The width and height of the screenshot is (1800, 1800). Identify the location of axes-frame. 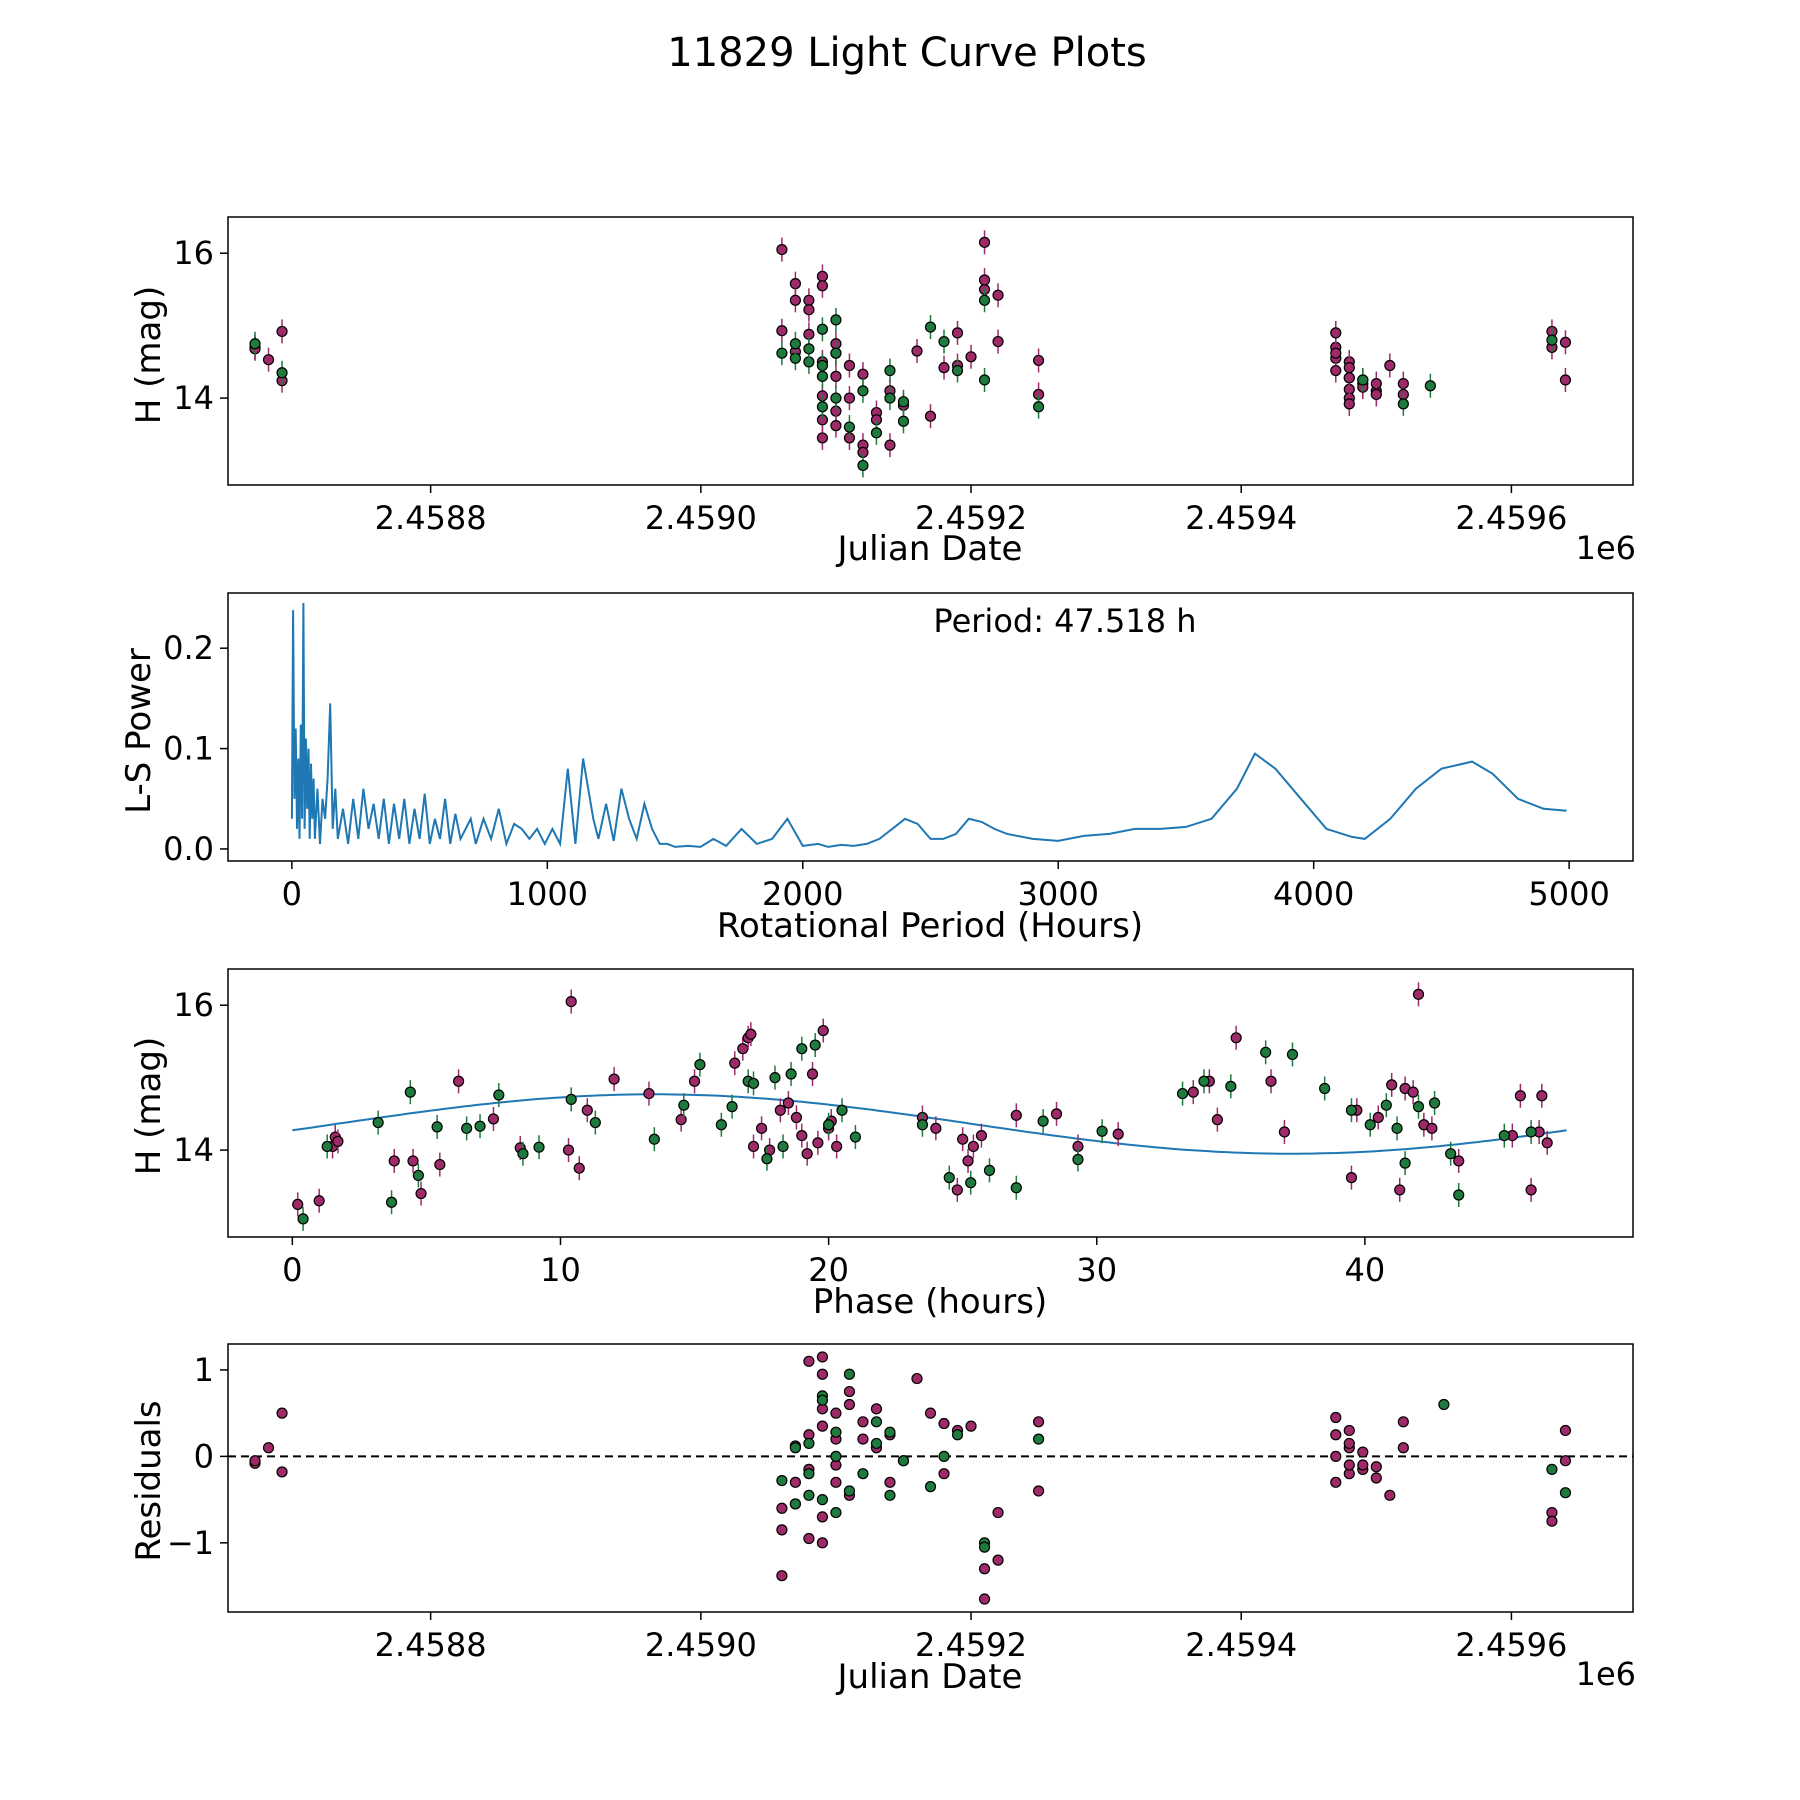
(930, 1103).